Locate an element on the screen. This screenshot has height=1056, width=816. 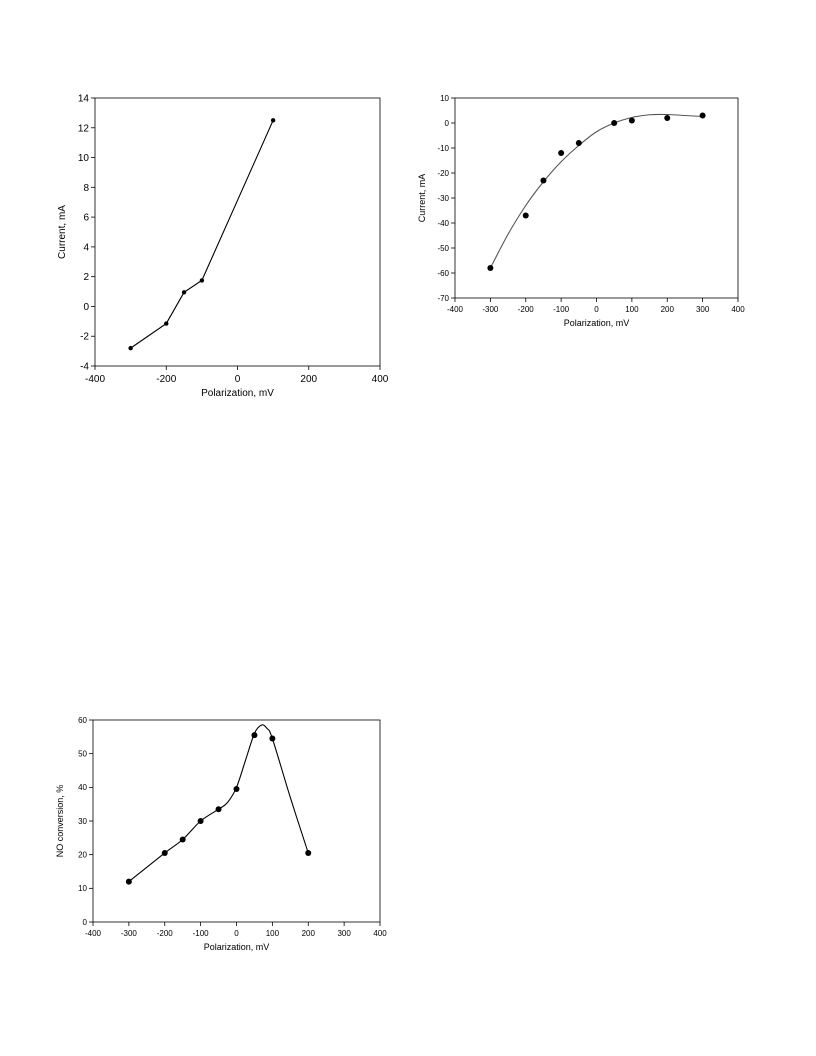
y-tick-label: 14 is located at coordinates (84, 99).